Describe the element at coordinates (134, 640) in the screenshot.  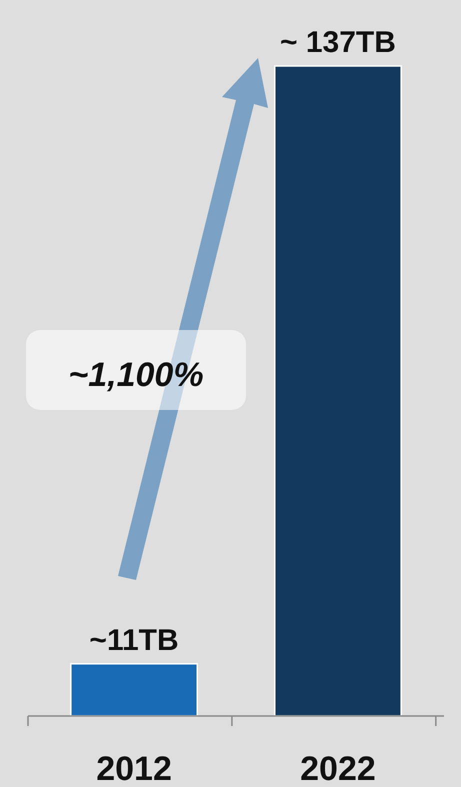
I see `data-label: ~11TB` at that location.